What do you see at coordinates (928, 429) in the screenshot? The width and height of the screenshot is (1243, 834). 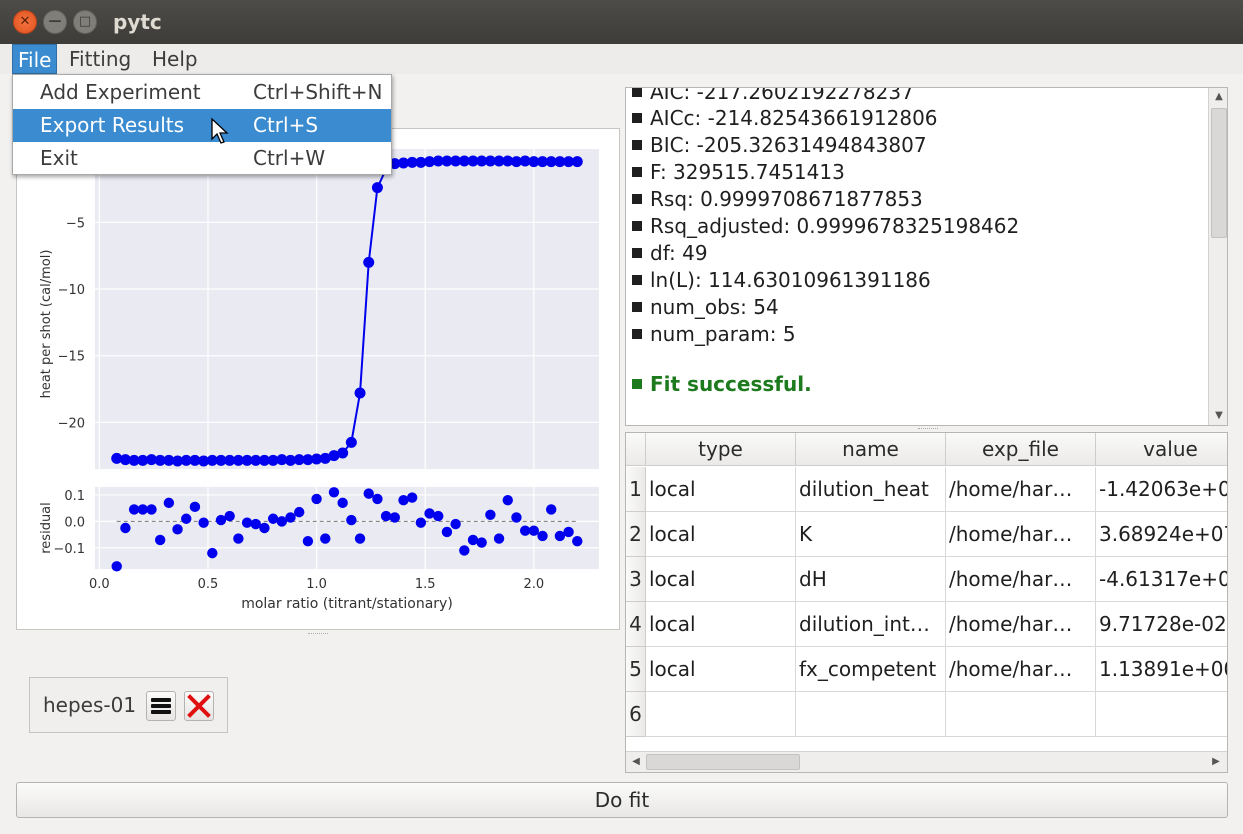 I see `horizontal-splitter-handle` at bounding box center [928, 429].